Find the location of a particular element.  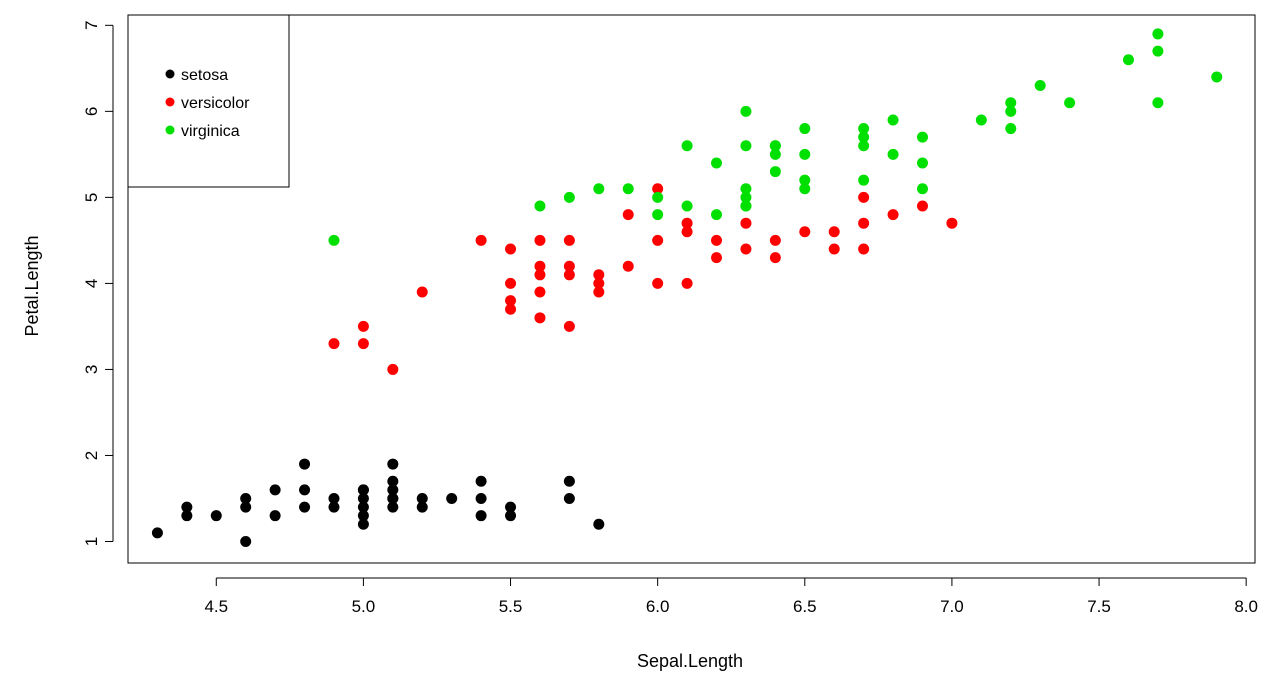

legend-marker-virginica is located at coordinates (170, 130).